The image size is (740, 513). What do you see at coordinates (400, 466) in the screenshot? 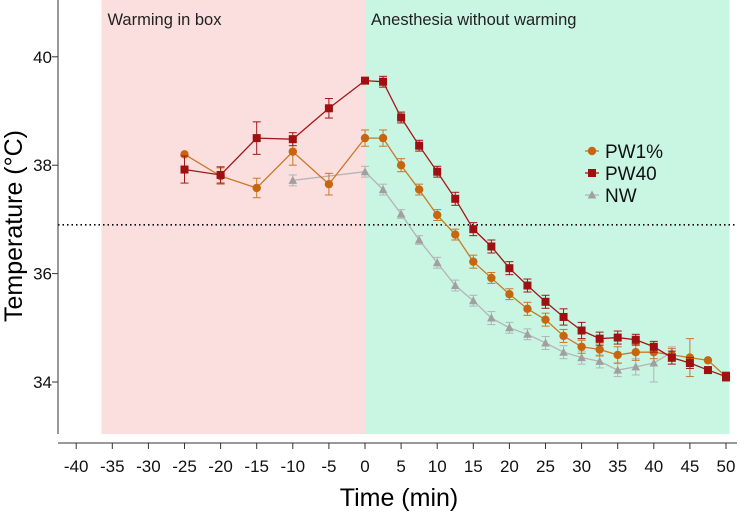
I see `x-tick-label: 5` at bounding box center [400, 466].